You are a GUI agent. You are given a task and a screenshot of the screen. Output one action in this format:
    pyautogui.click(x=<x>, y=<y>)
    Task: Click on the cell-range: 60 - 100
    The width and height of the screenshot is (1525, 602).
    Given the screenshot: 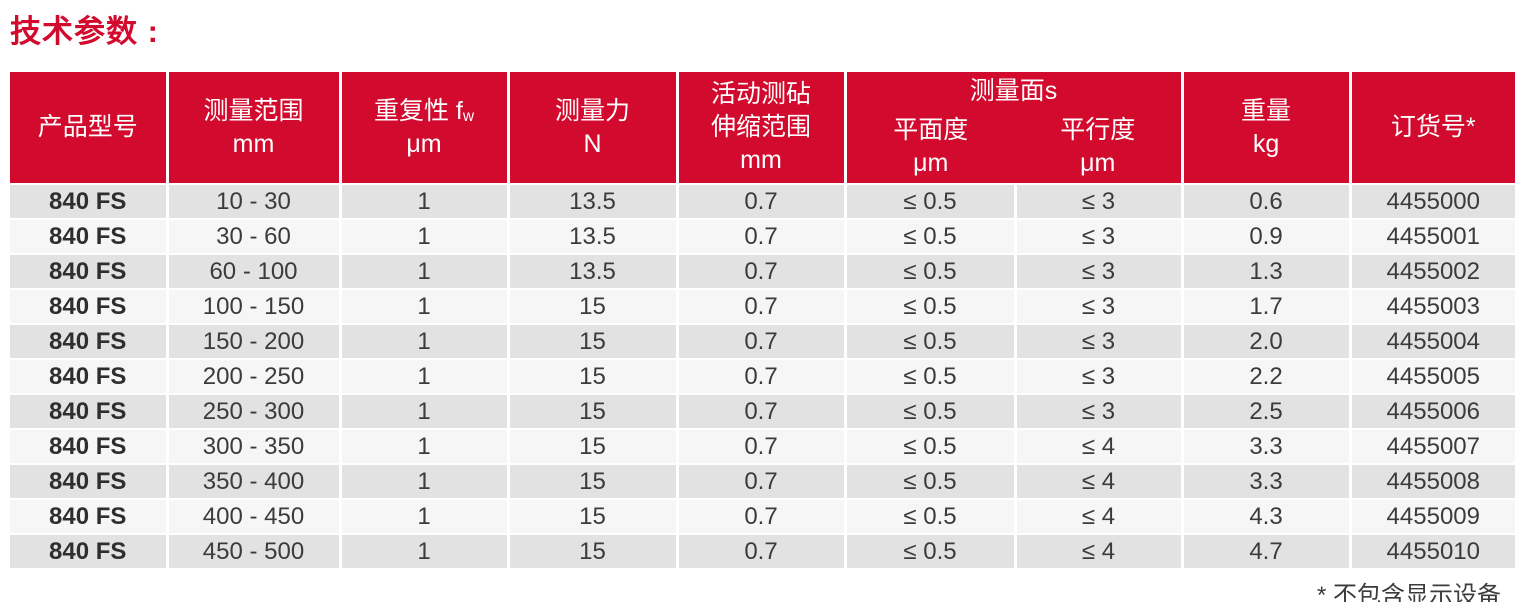 What is the action you would take?
    pyautogui.click(x=254, y=272)
    